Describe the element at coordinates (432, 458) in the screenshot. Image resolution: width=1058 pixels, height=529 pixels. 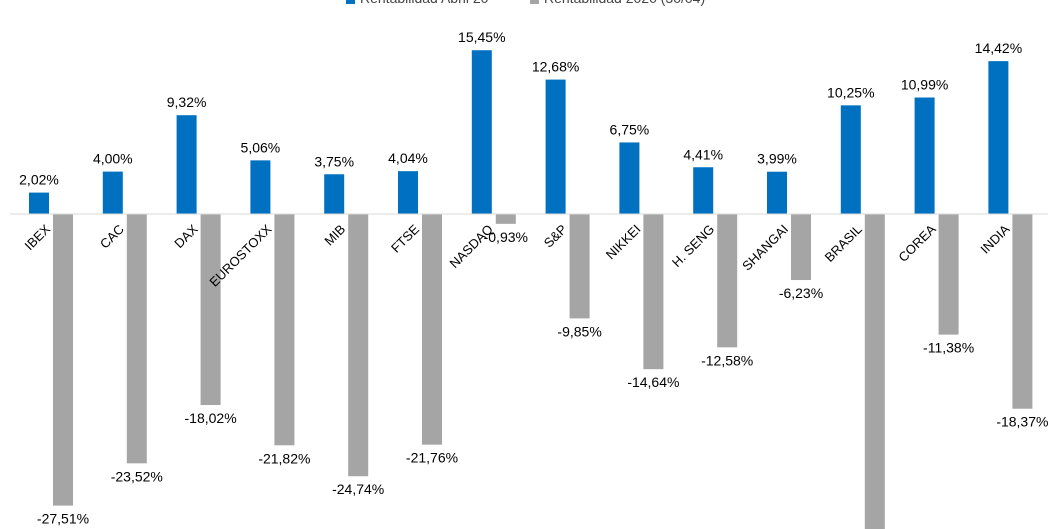
I see `data-label: -21,76%` at that location.